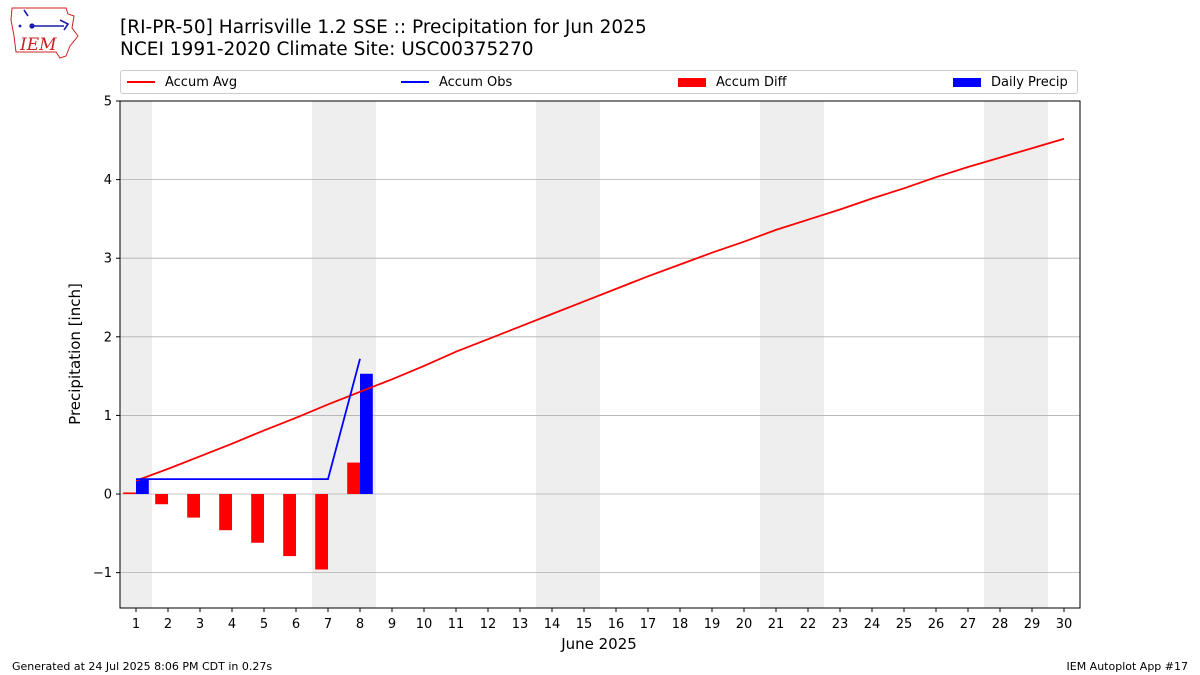 This screenshot has height=675, width=1200. Describe the element at coordinates (488, 624) in the screenshot. I see `x-tick-label: 12` at that location.